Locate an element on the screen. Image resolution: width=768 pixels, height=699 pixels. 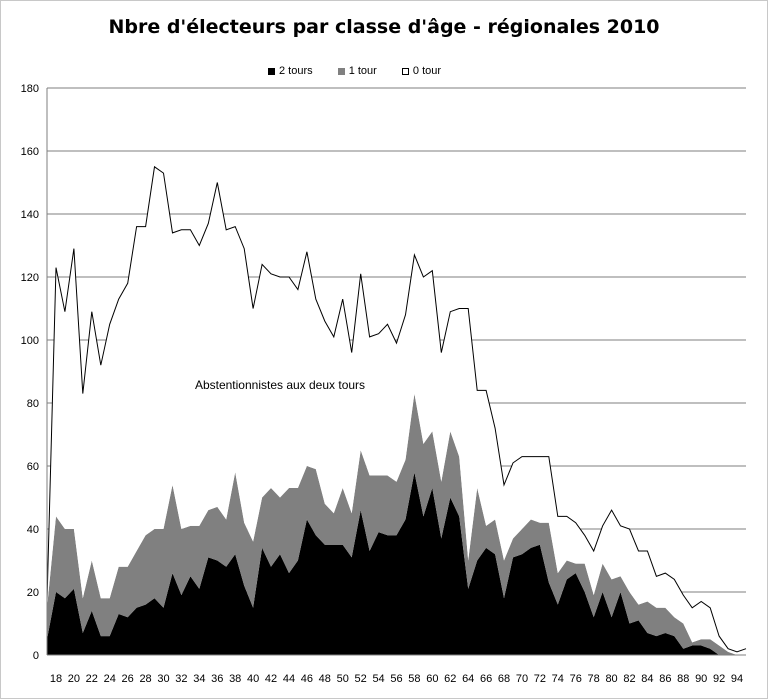
legend: 2 tours 1 tour 0 tour is located at coordinates (365, 71).